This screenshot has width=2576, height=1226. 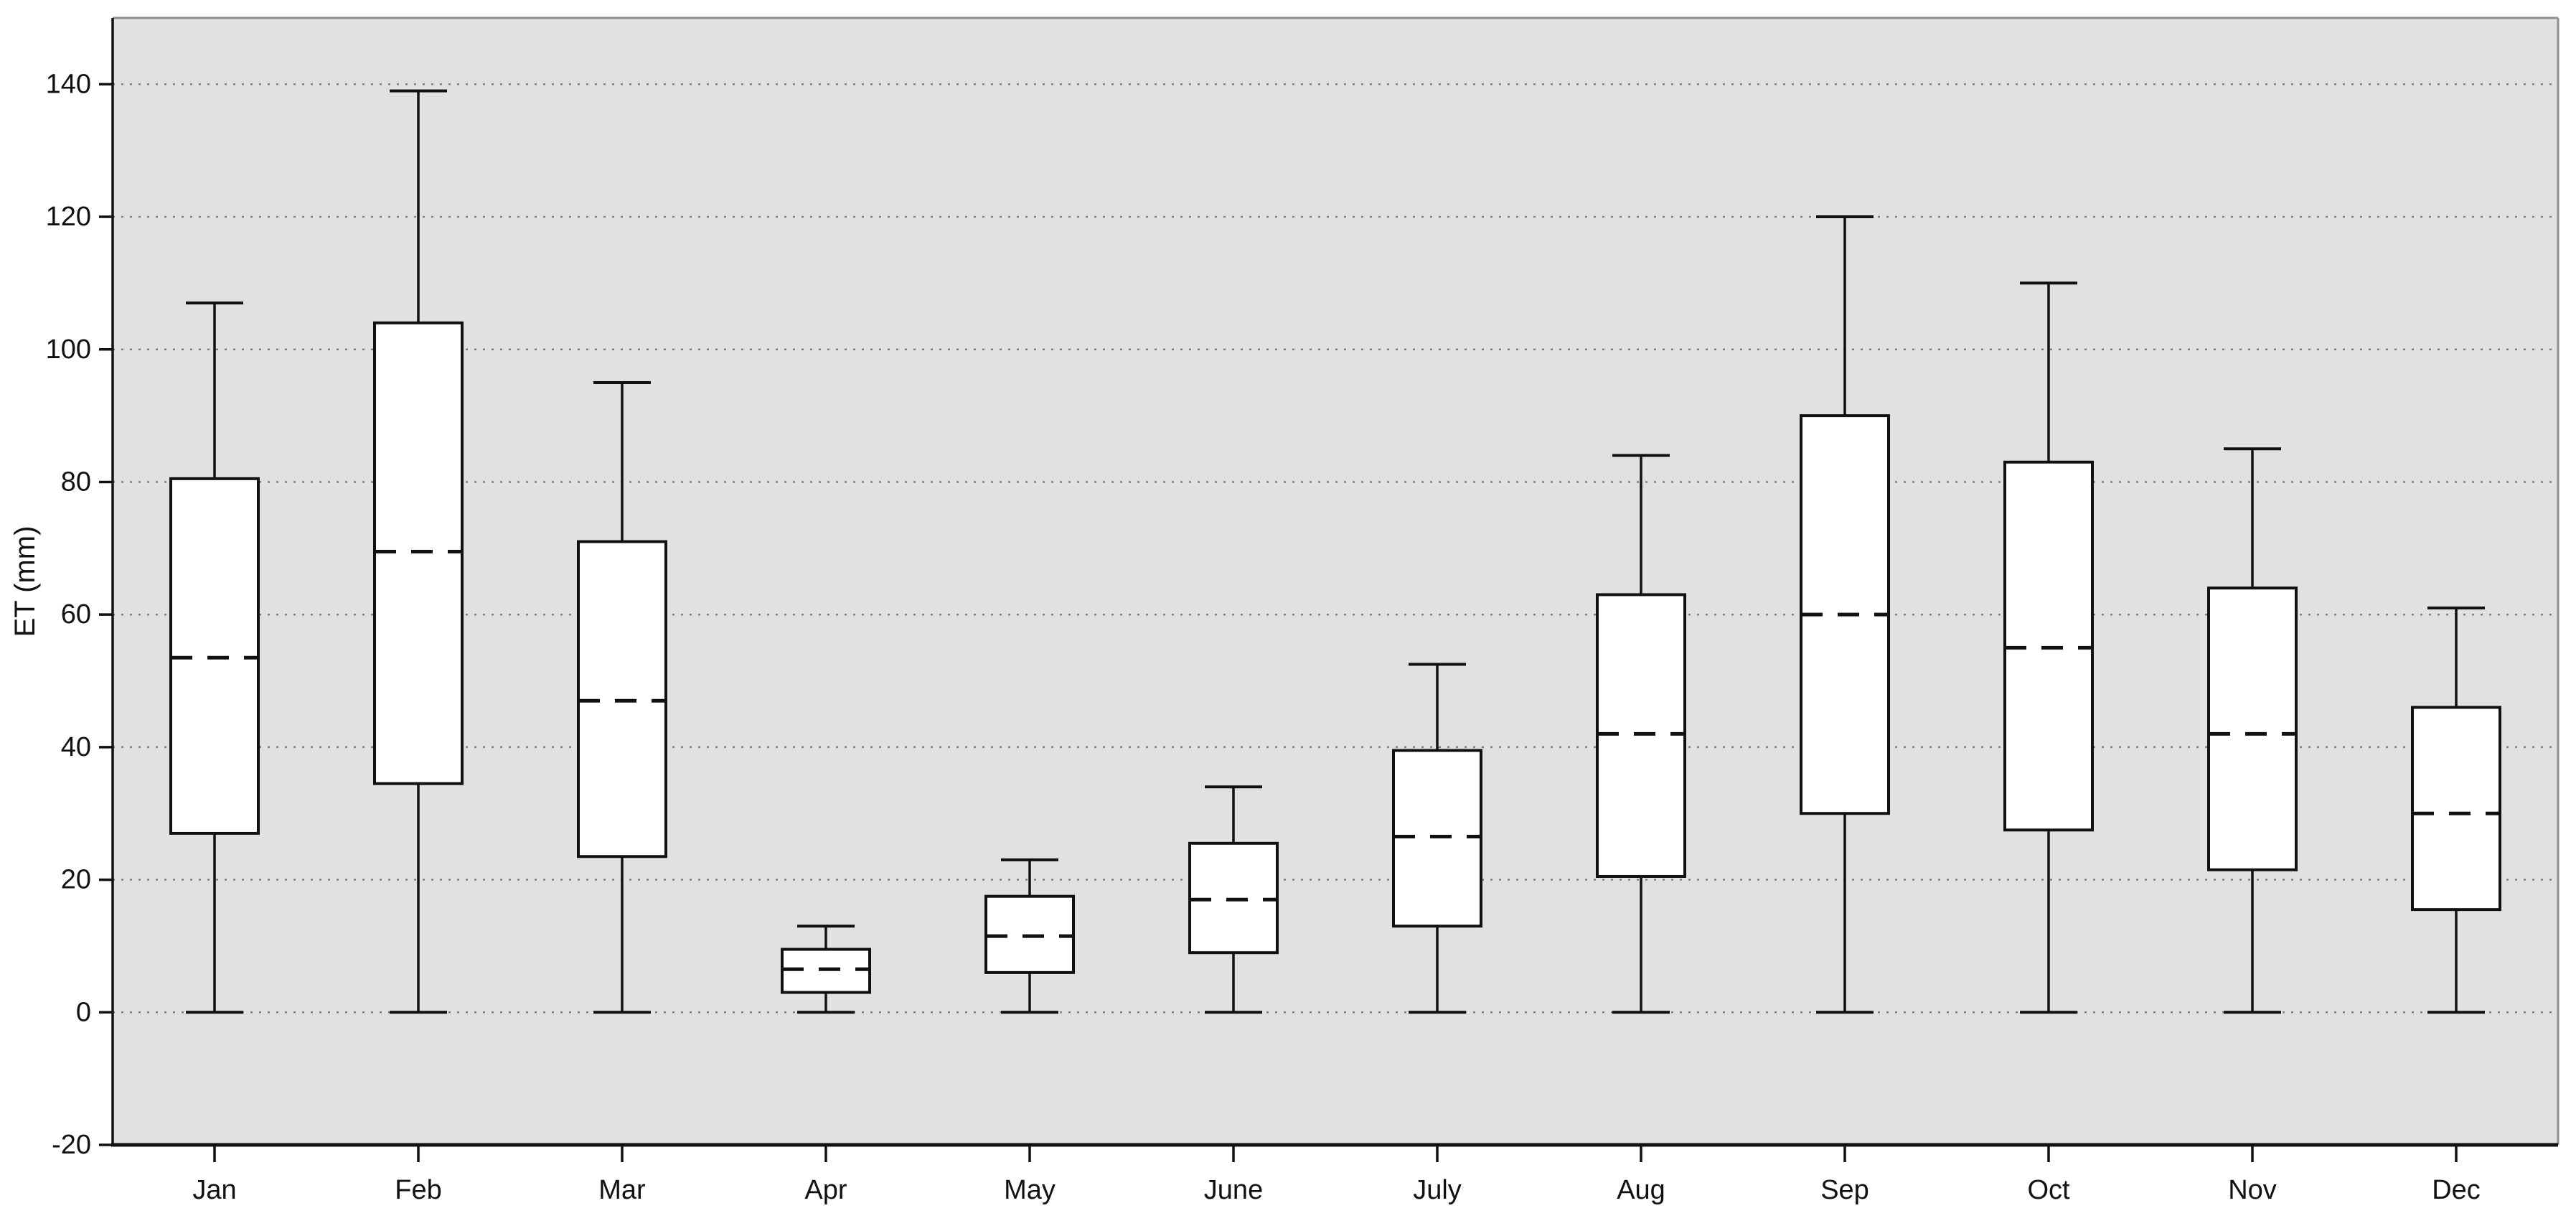 What do you see at coordinates (1641, 734) in the screenshot?
I see `box-group-Aug` at bounding box center [1641, 734].